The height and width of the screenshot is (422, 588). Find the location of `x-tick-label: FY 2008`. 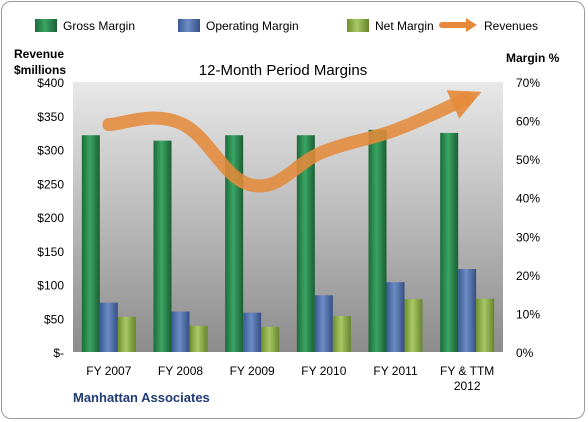

x-tick-label: FY 2008 is located at coordinates (180, 371).